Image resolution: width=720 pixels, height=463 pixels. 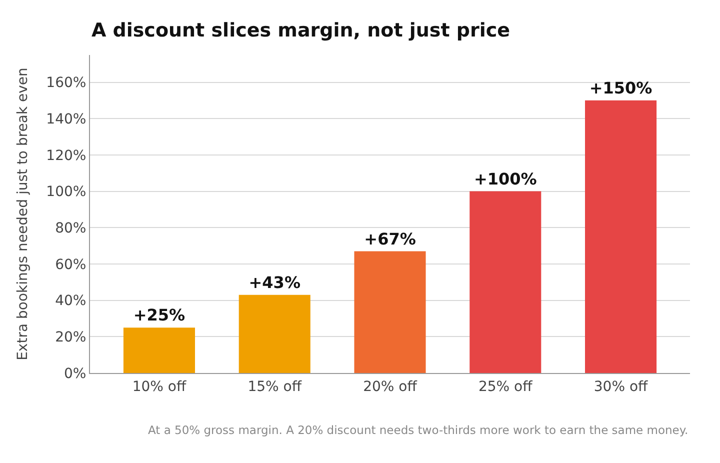 What do you see at coordinates (70, 228) in the screenshot?
I see `y-tick-label: 80%` at bounding box center [70, 228].